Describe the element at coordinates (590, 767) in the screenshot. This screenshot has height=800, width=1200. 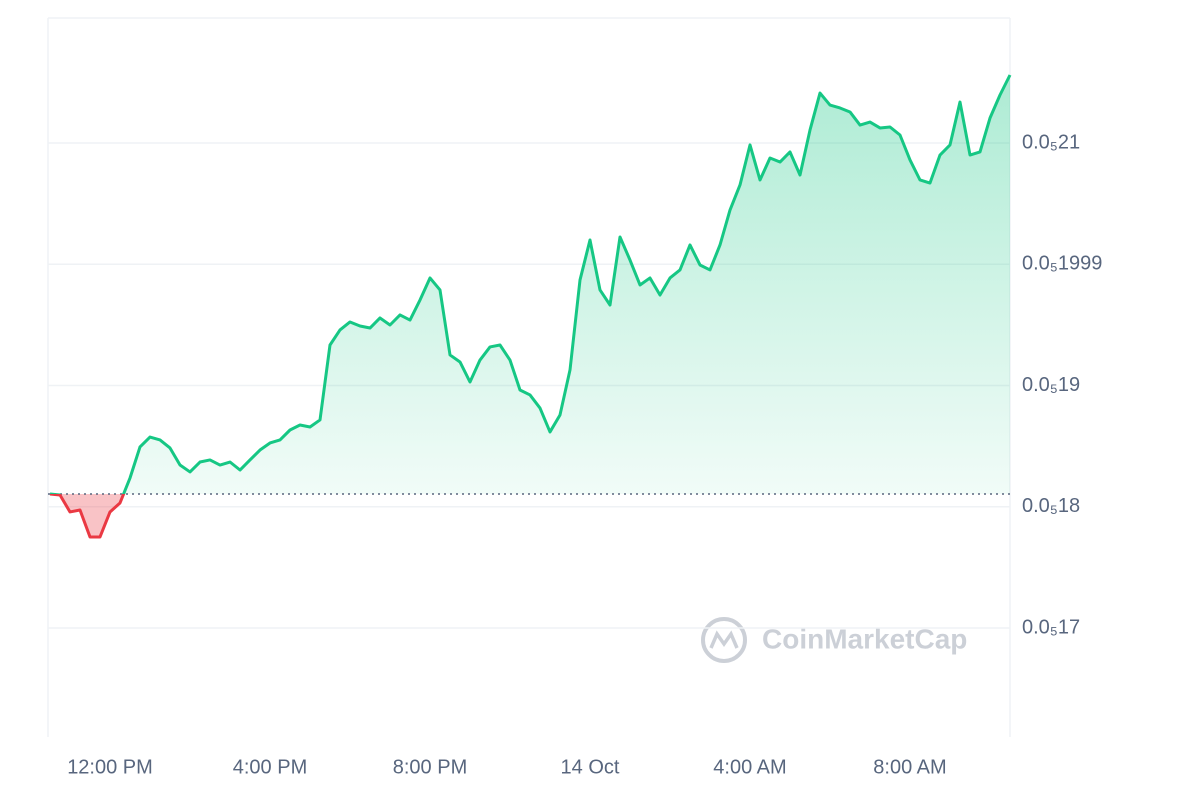
I see `x-tick-label: 14 Oct` at that location.